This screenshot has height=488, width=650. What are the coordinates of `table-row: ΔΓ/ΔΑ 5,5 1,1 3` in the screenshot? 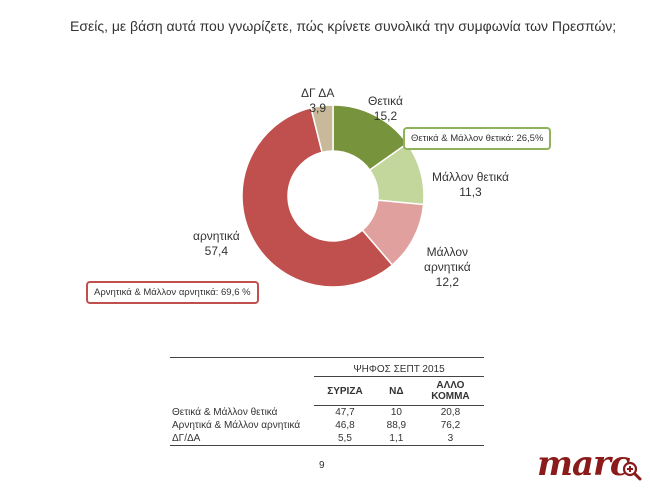 It's located at (327, 439).